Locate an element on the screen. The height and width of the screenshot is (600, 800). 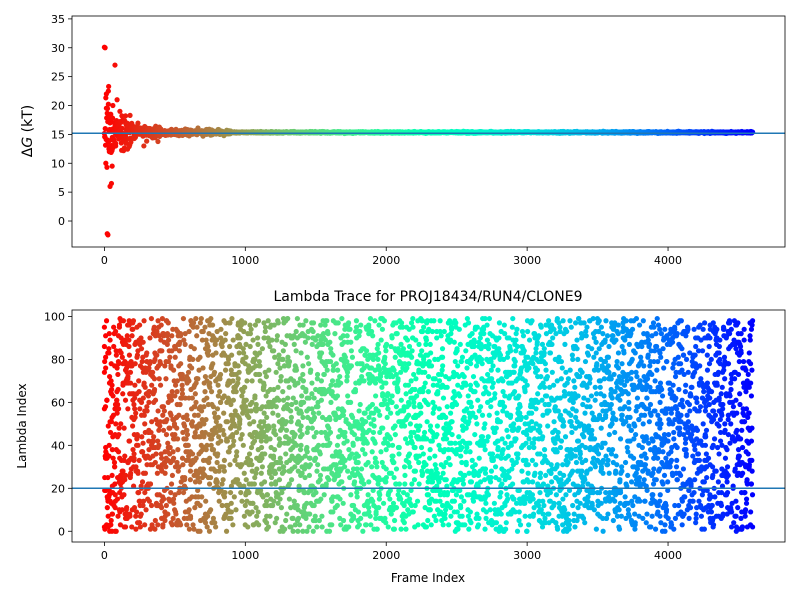
x-tick-label: 3000 is located at coordinates (527, 260).